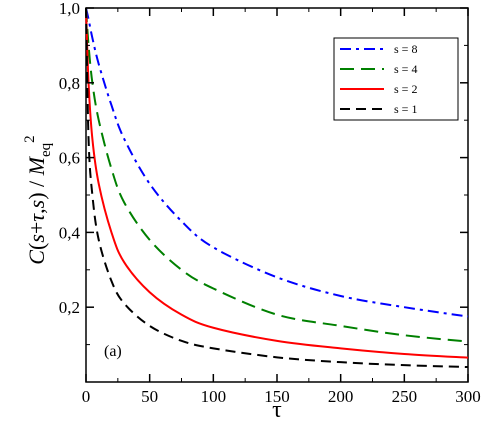 This screenshot has height=422, width=486. Describe the element at coordinates (38, 199) in the screenshot. I see `y-axis-title: C(s+τ,s) / Meq2` at that location.